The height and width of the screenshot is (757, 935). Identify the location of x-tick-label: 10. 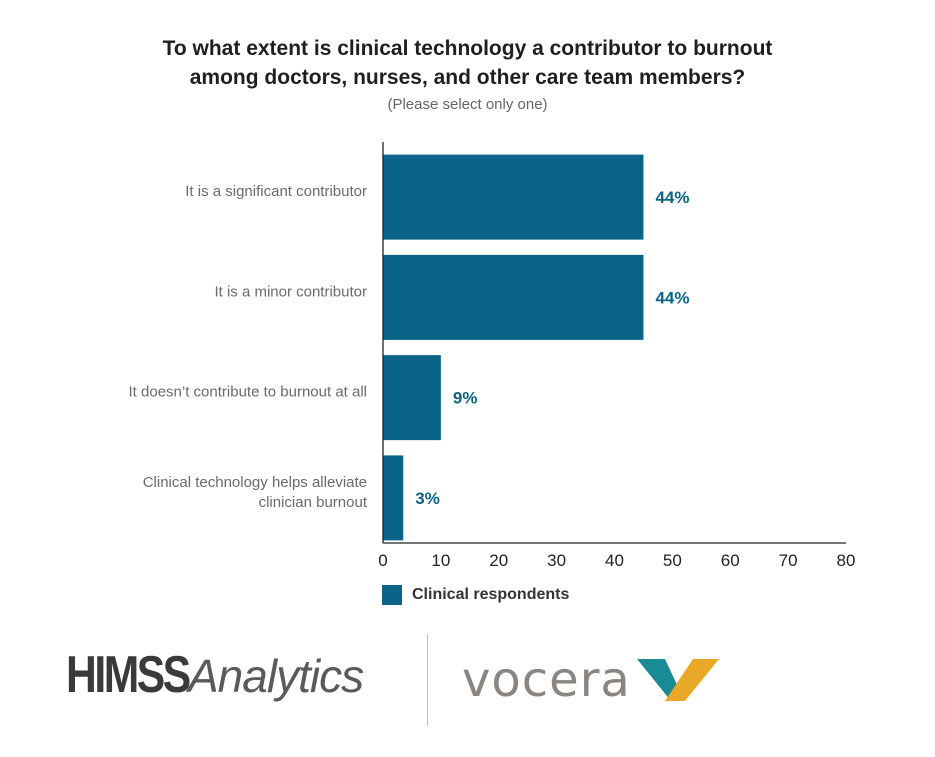
(440, 560).